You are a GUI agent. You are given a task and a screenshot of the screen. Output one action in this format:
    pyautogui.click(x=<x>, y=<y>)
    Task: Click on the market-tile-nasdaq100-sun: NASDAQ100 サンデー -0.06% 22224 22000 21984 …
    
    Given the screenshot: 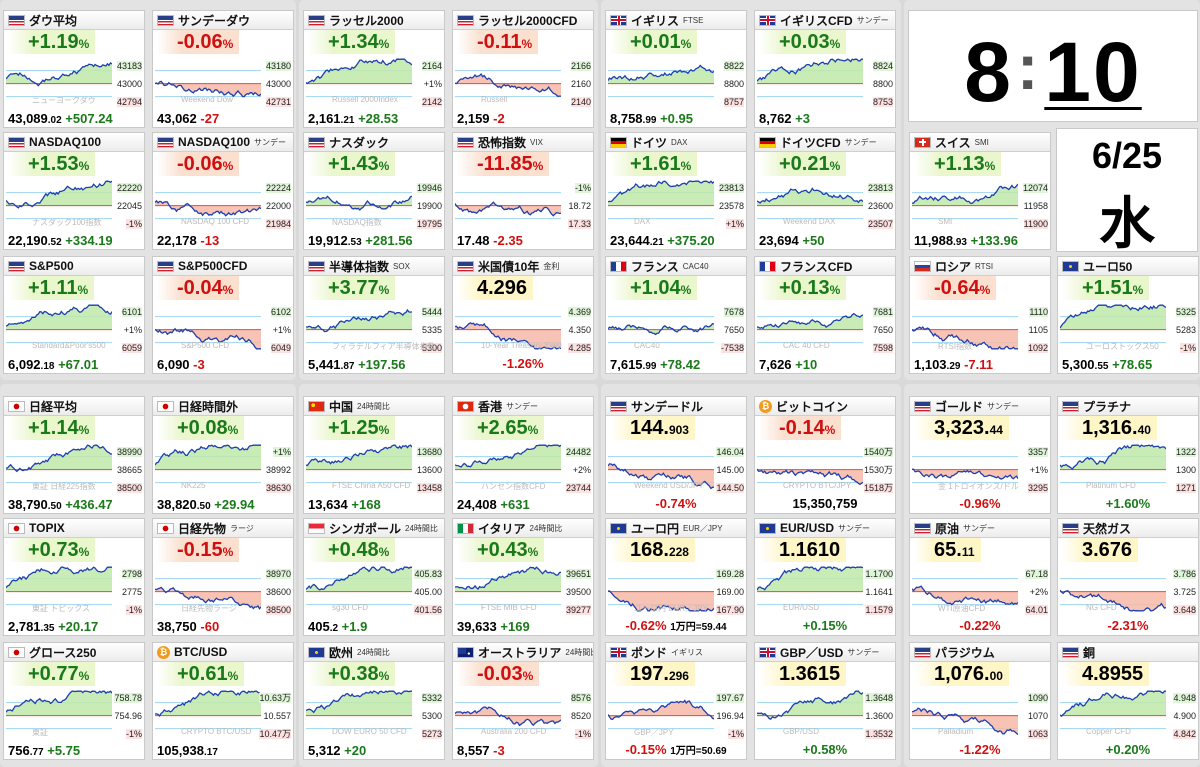 What is the action you would take?
    pyautogui.click(x=223, y=191)
    